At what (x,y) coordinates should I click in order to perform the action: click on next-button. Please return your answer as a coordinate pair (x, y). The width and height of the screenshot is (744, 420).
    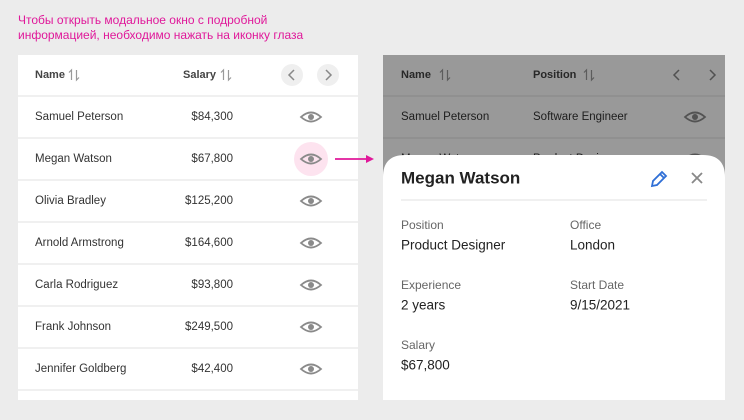
    Looking at the image, I should click on (328, 75).